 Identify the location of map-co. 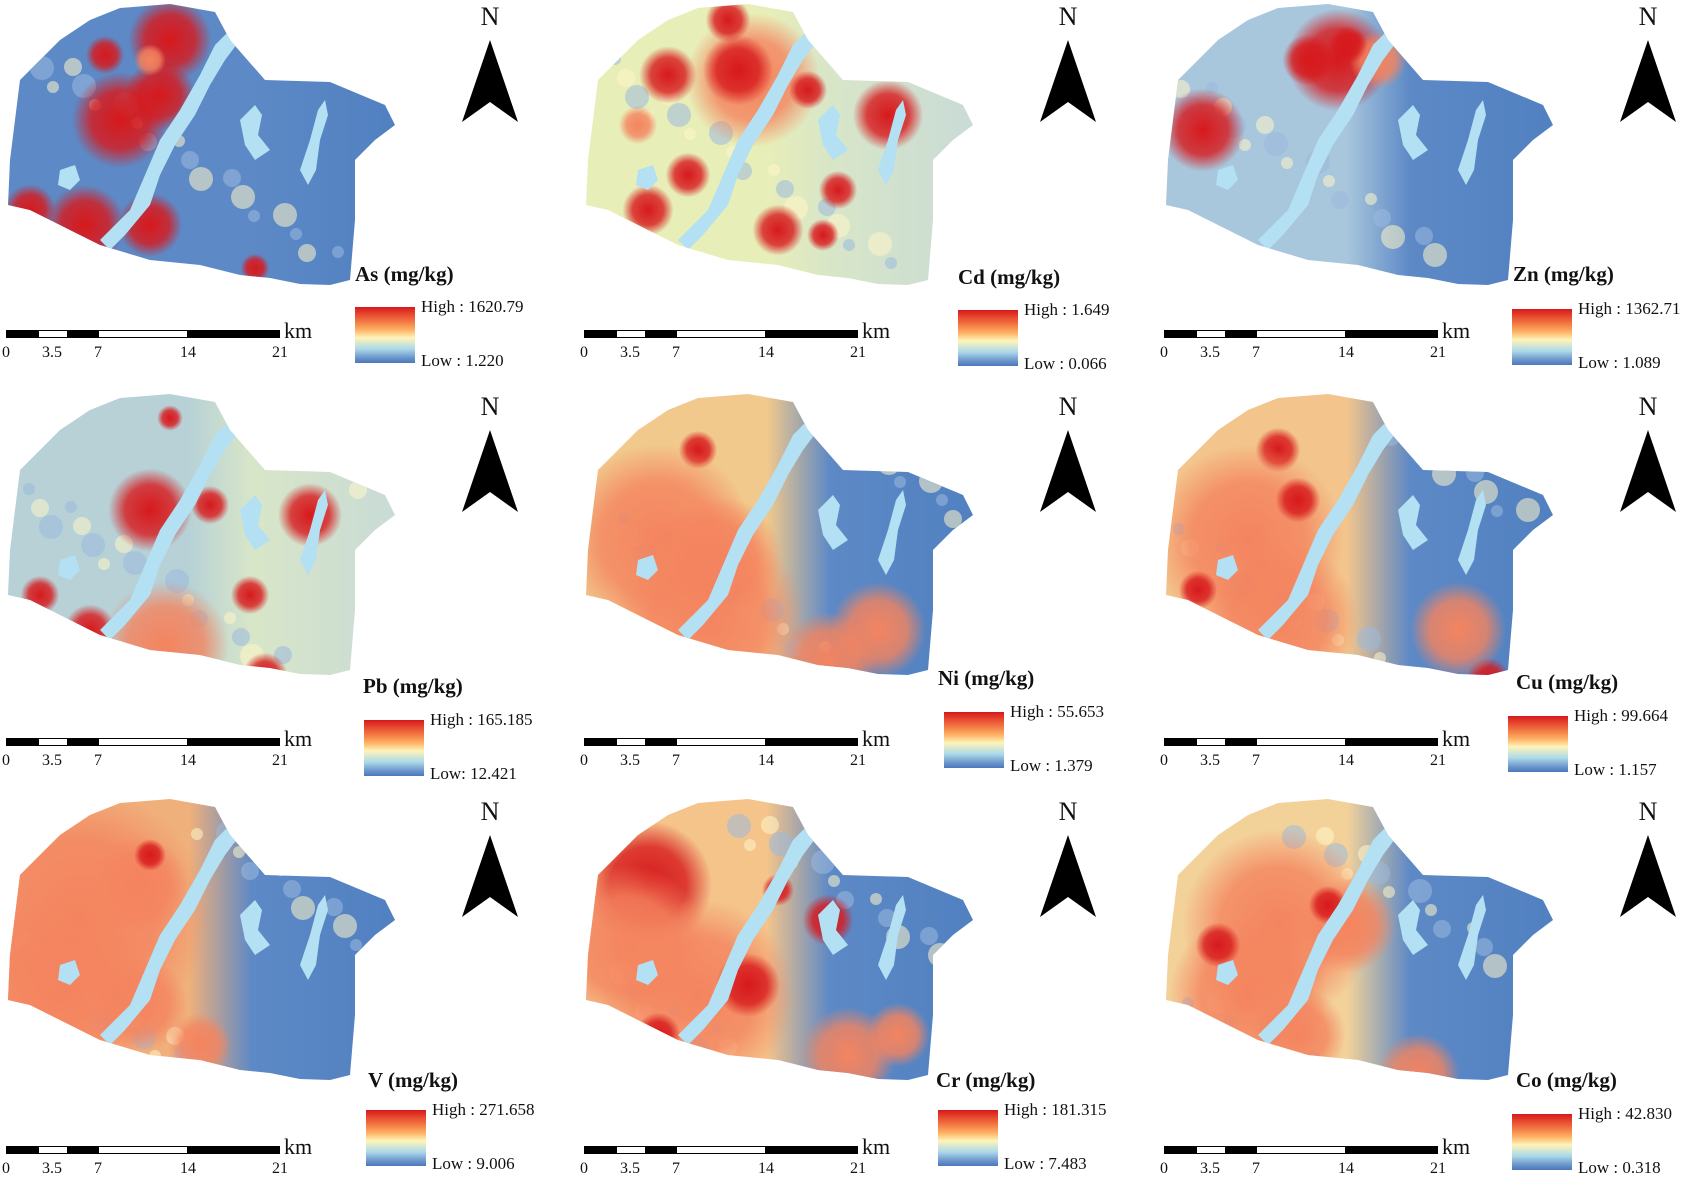
(1359, 939).